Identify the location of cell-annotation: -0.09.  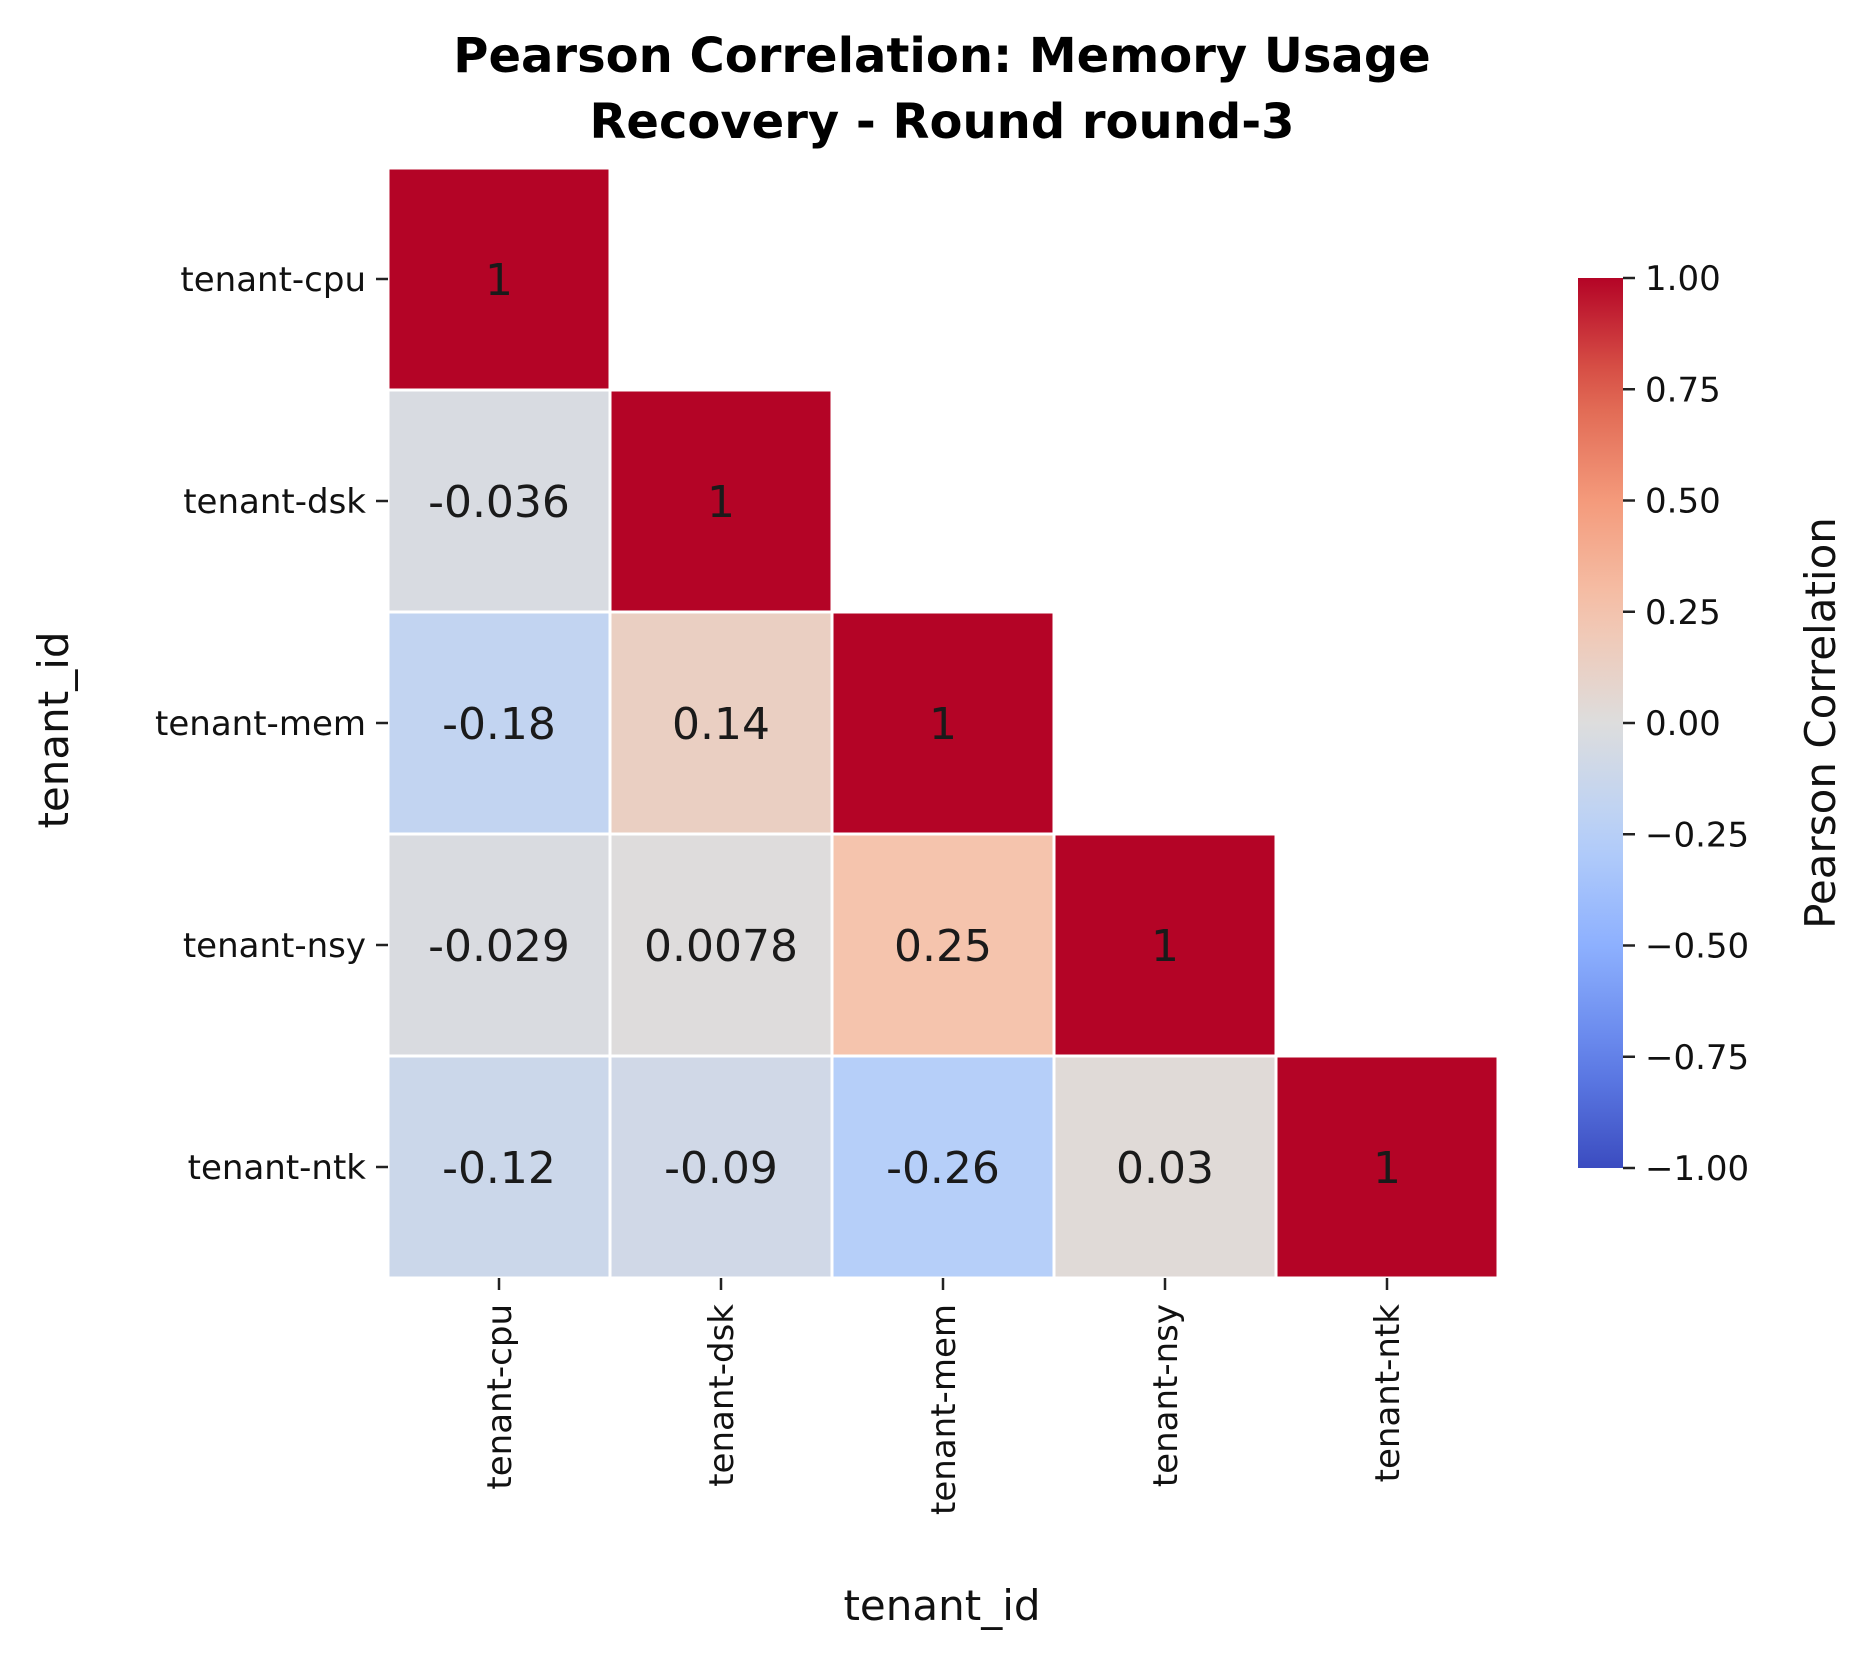
(721, 1168).